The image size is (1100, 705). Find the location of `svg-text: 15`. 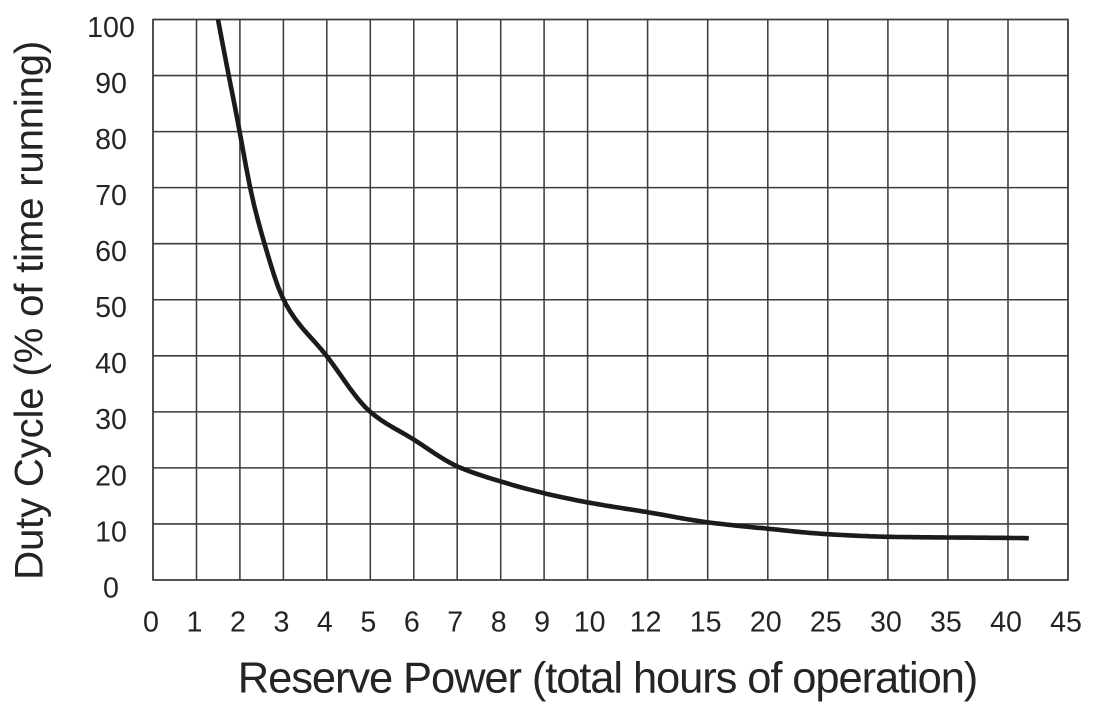

svg-text: 15 is located at coordinates (706, 623).